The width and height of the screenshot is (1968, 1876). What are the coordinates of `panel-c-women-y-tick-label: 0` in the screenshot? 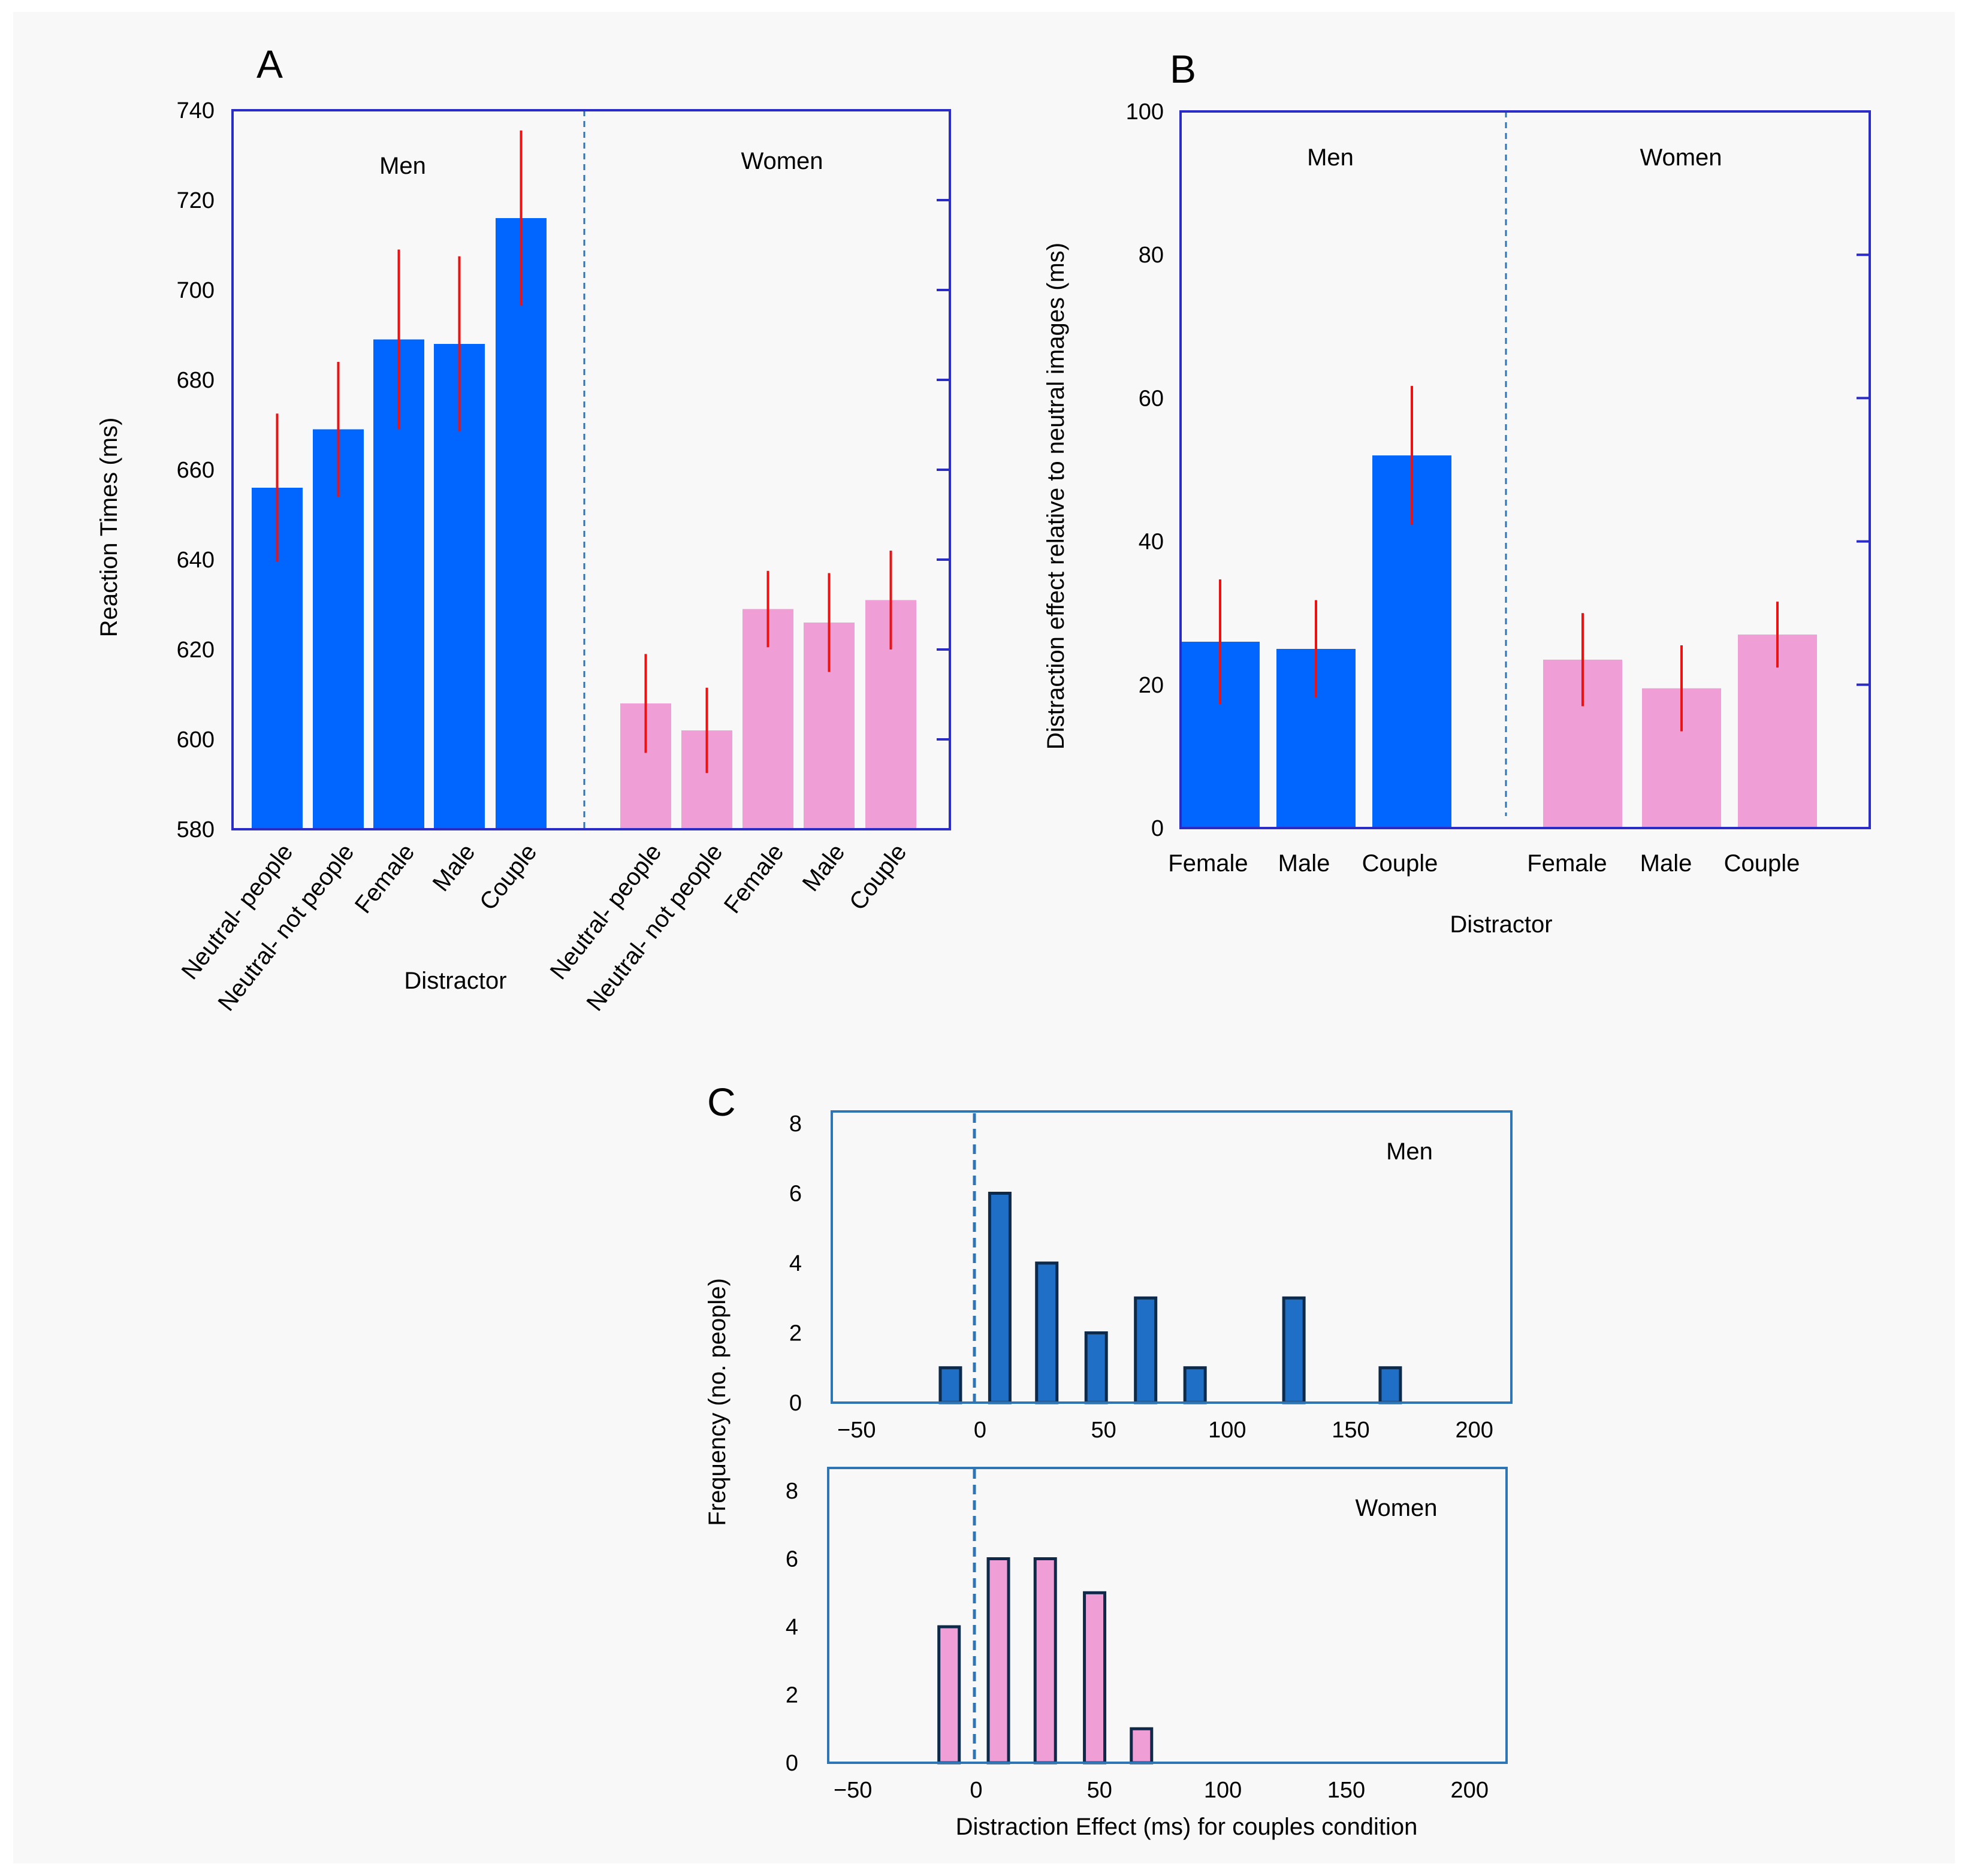 It's located at (792, 1763).